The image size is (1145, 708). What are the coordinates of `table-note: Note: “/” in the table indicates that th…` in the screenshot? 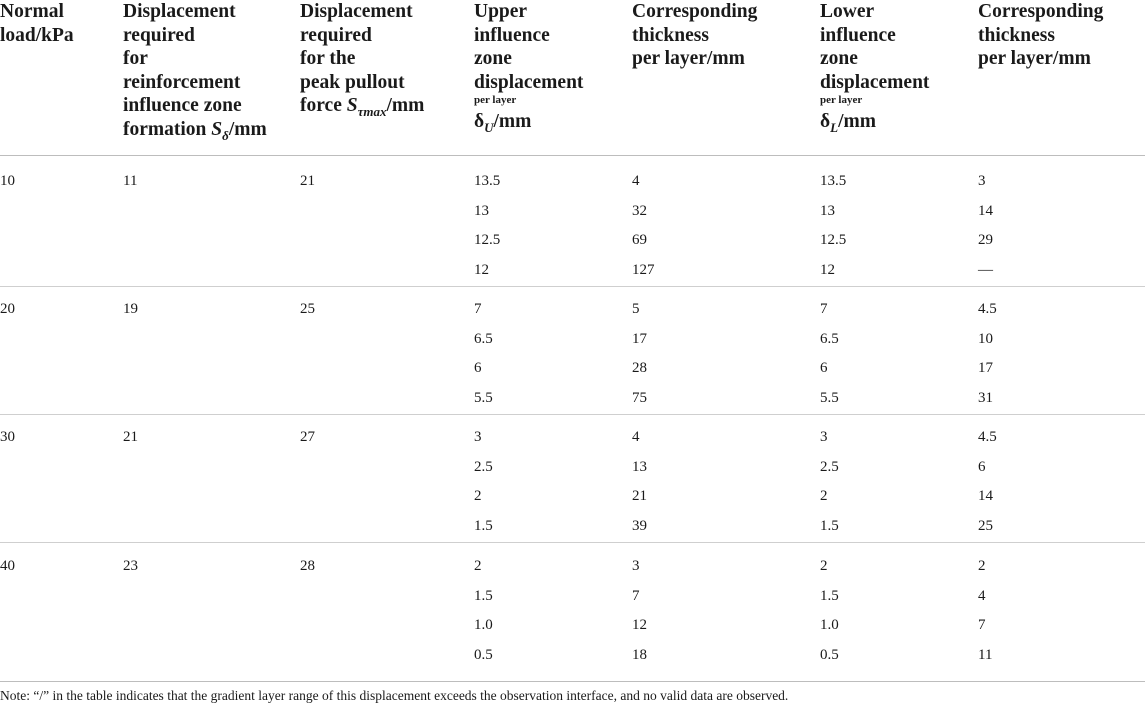 It's located at (394, 695).